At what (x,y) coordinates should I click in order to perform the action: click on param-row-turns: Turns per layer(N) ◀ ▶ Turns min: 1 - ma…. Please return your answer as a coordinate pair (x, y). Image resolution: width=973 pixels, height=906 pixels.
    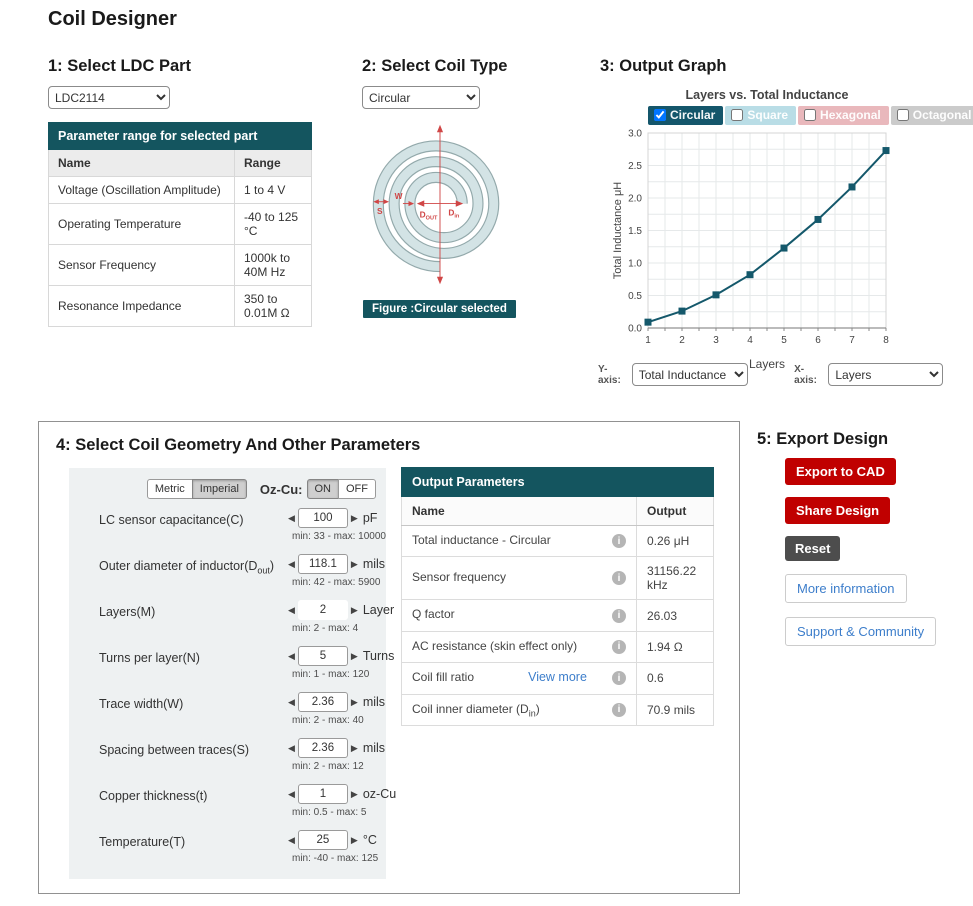
    Looking at the image, I should click on (231, 663).